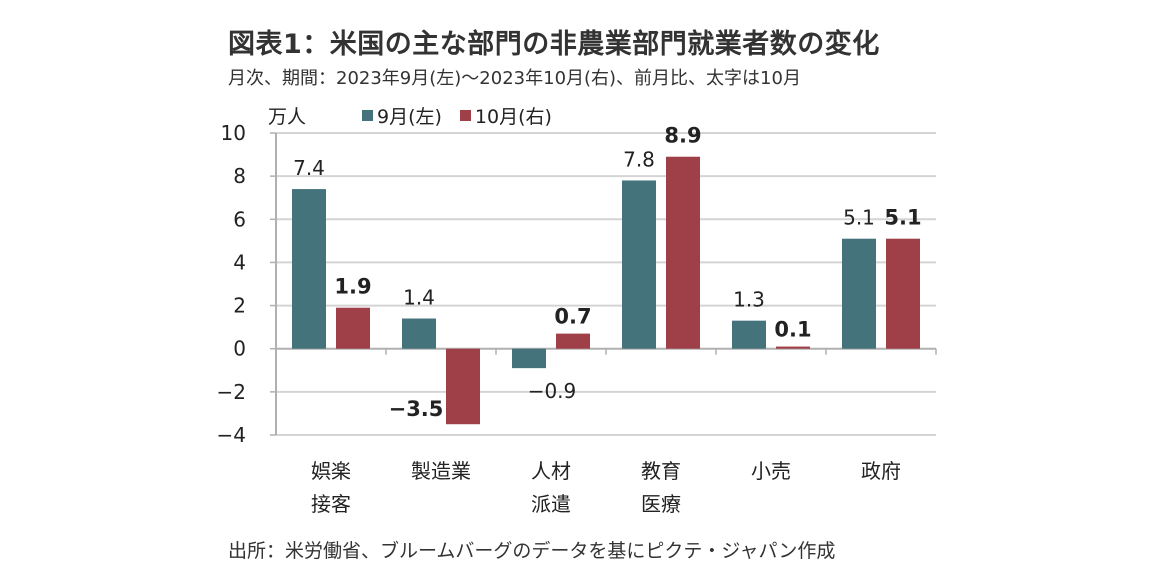 Image resolution: width=1152 pixels, height=571 pixels. What do you see at coordinates (239, 219) in the screenshot?
I see `y-tick-label: 6` at bounding box center [239, 219].